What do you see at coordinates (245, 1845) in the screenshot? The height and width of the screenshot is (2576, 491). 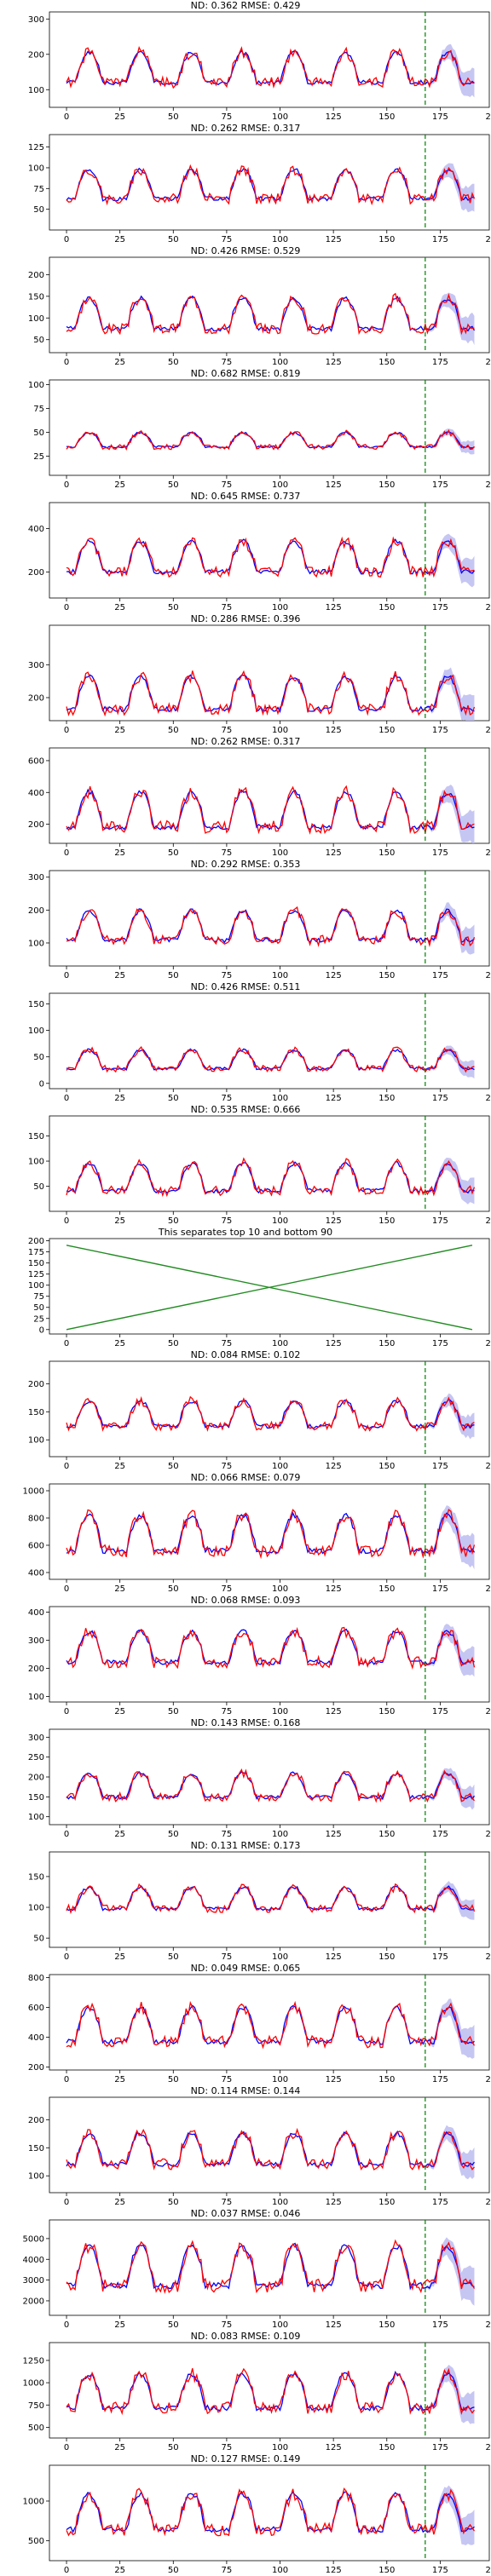 I see `chart-title: ND: 0.131 RMSE: 0.173` at bounding box center [245, 1845].